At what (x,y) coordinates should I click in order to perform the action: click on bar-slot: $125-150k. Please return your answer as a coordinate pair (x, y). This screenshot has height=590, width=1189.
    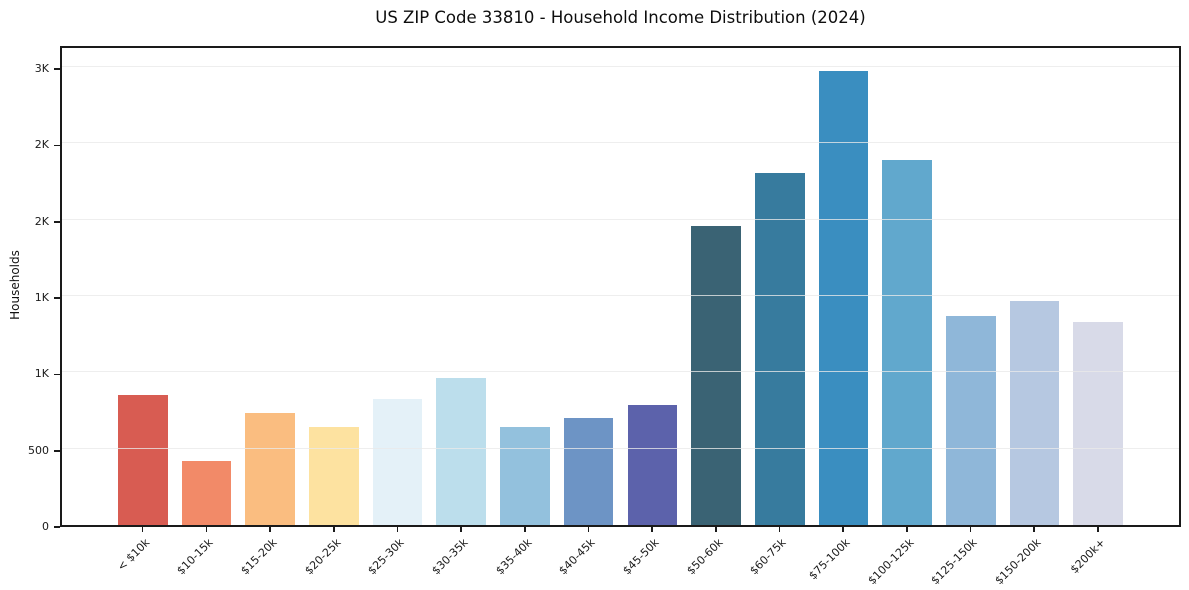
    Looking at the image, I should click on (966, 317).